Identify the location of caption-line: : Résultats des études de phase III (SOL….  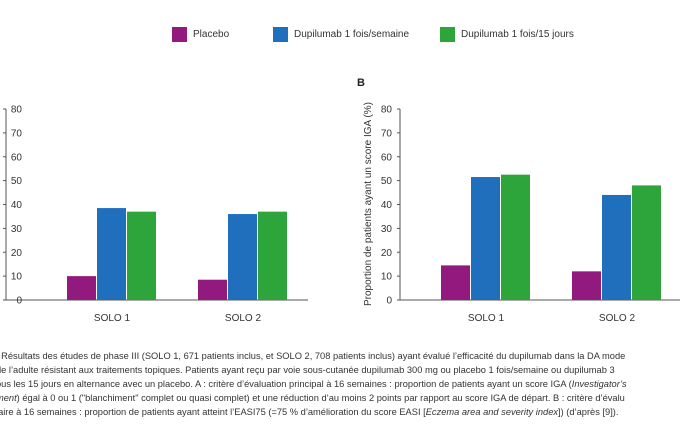
(313, 356).